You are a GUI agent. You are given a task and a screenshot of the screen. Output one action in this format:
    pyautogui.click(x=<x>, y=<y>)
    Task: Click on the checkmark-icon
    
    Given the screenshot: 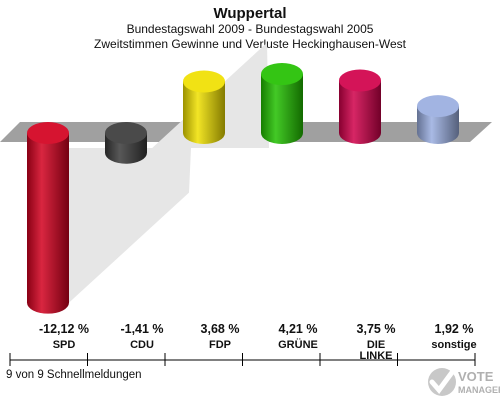 What is the action you would take?
    pyautogui.click(x=442, y=382)
    